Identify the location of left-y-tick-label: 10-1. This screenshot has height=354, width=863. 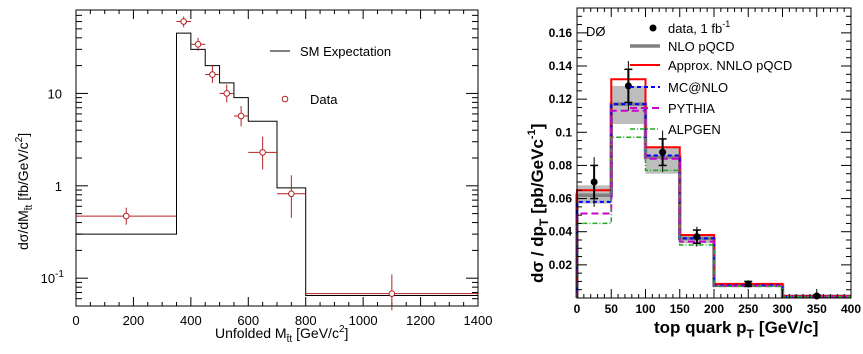
(53, 277).